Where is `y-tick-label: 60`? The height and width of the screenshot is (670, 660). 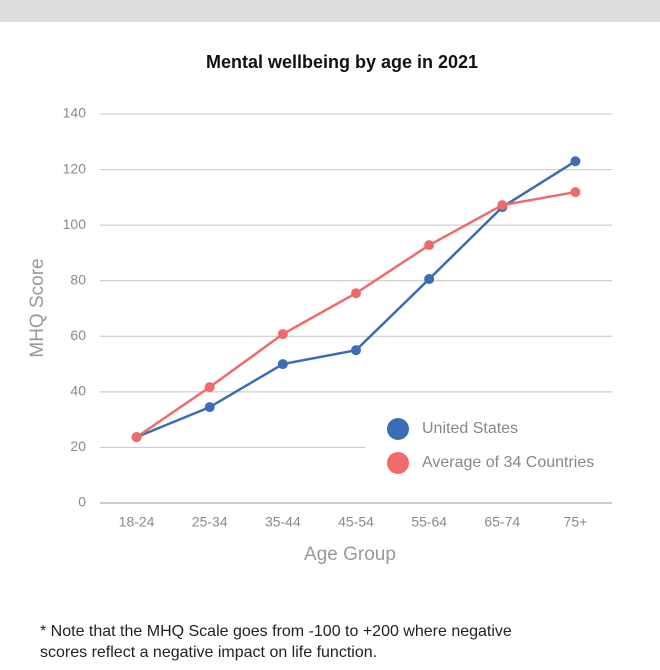
y-tick-label: 60 is located at coordinates (78, 335).